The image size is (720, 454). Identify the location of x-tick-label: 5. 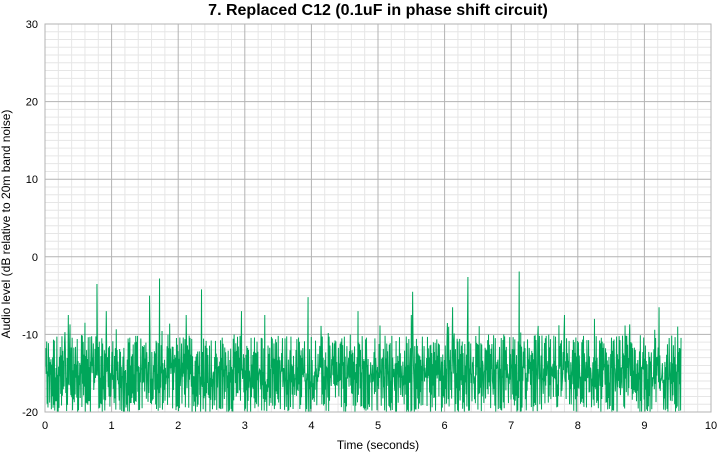
(378, 426).